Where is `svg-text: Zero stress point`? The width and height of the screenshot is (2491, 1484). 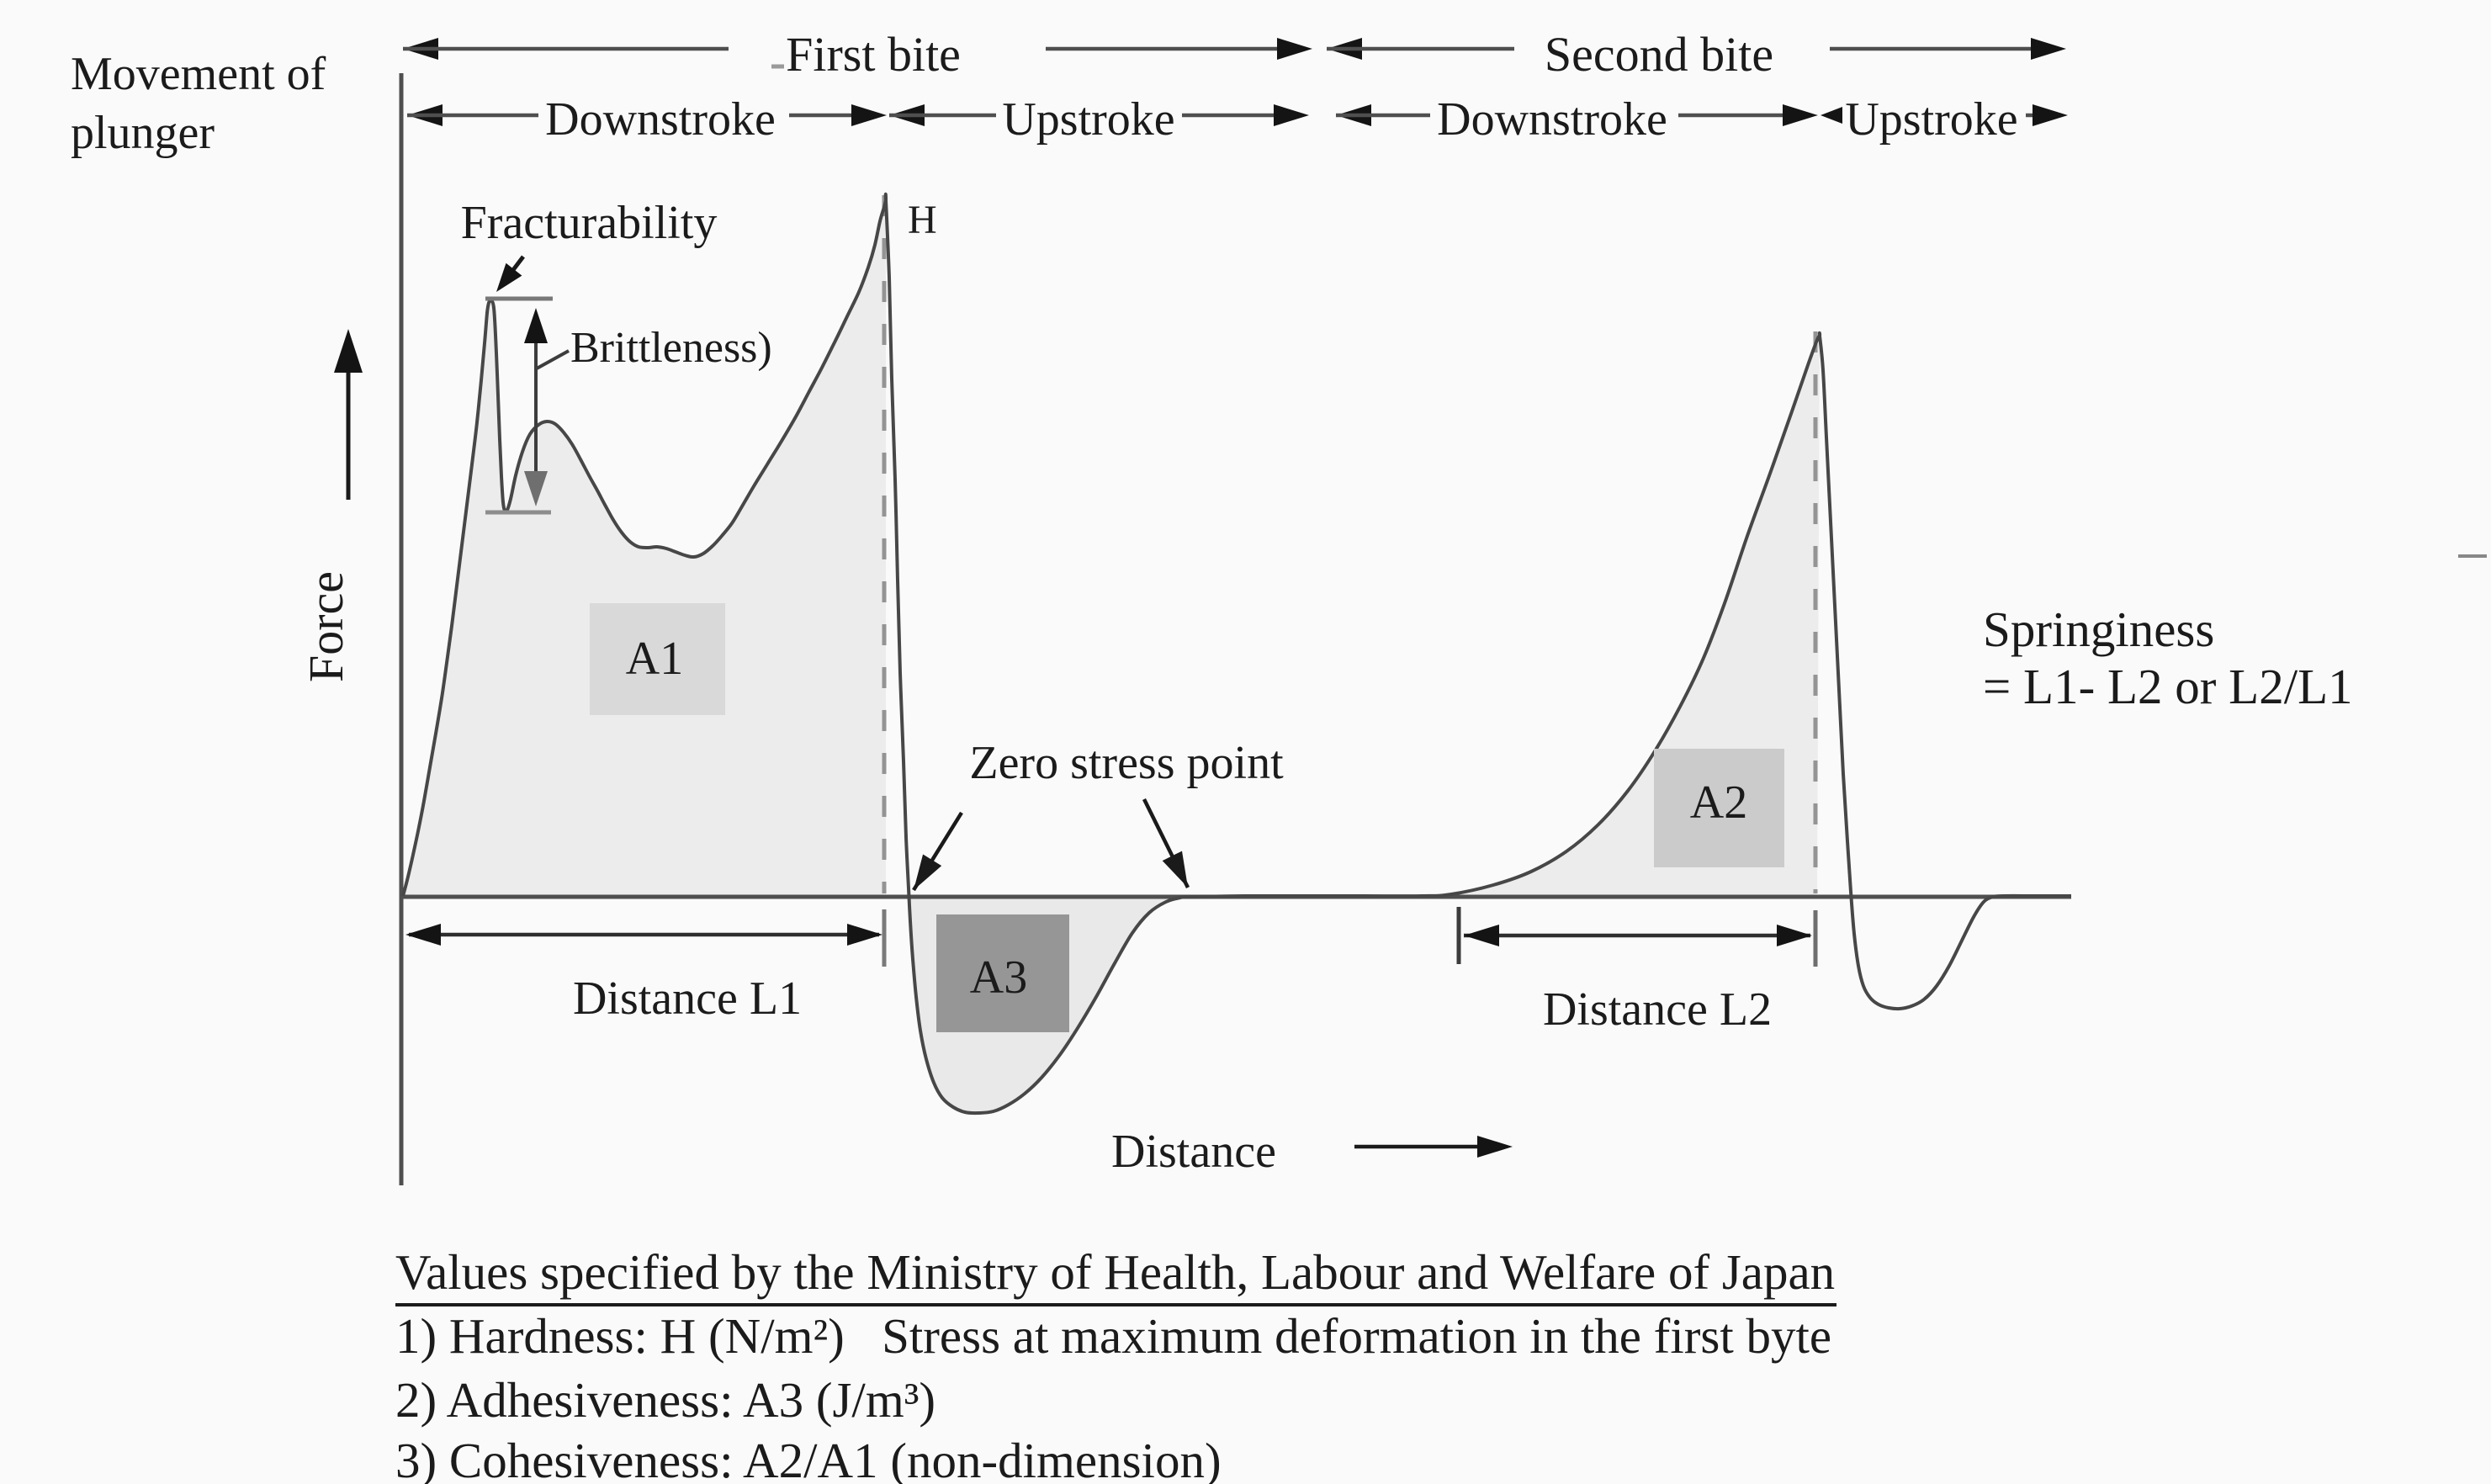 svg-text: Zero stress point is located at coordinates (1126, 763).